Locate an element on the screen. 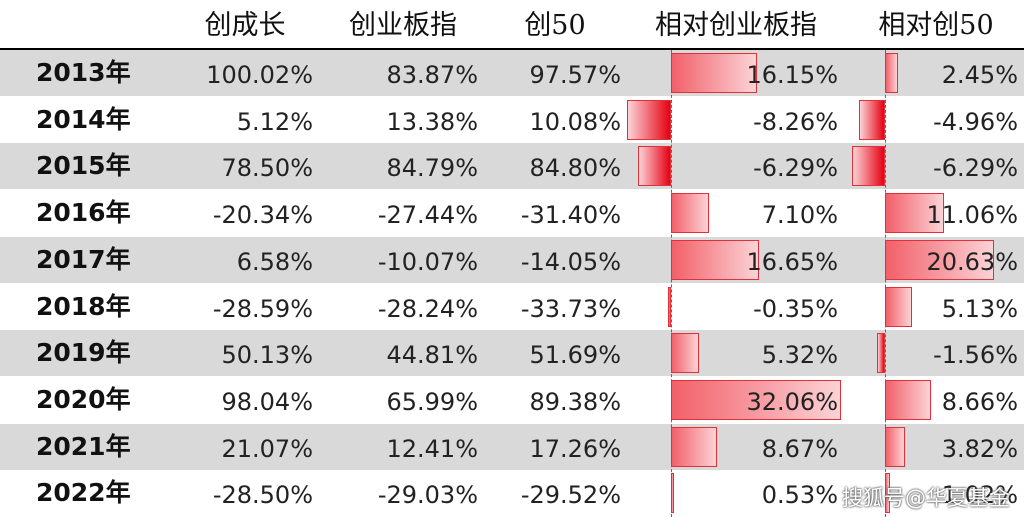  cell-chuang50: 97.57% is located at coordinates (575, 75).